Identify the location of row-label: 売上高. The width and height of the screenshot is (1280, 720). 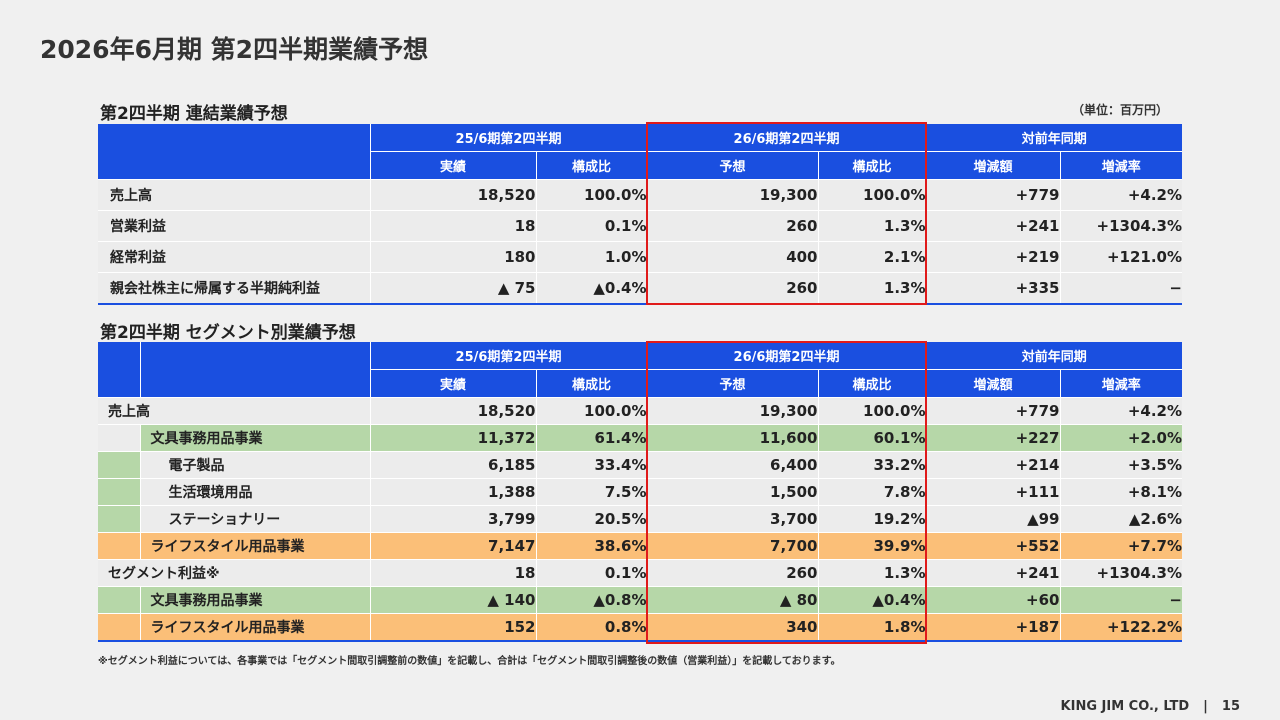
(234, 195).